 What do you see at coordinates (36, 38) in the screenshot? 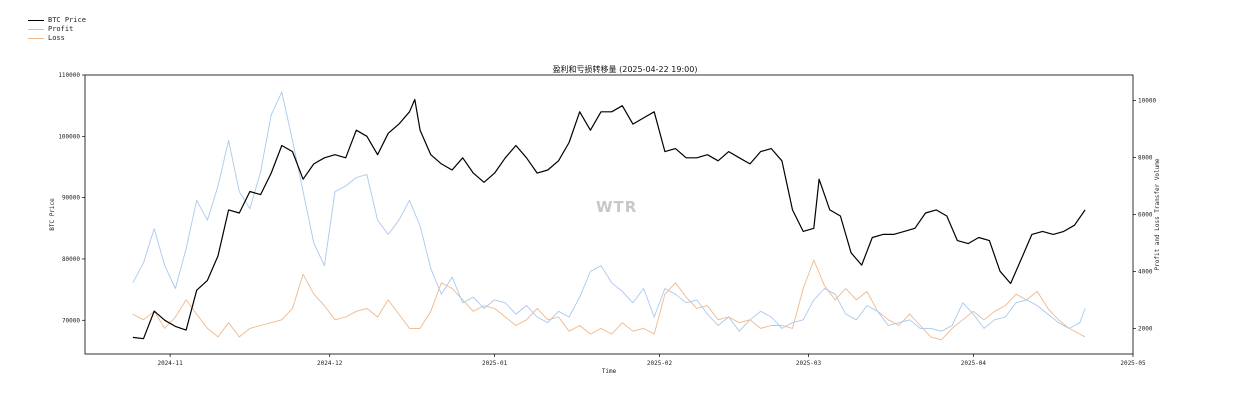
I see `legend-swatch-loss` at bounding box center [36, 38].